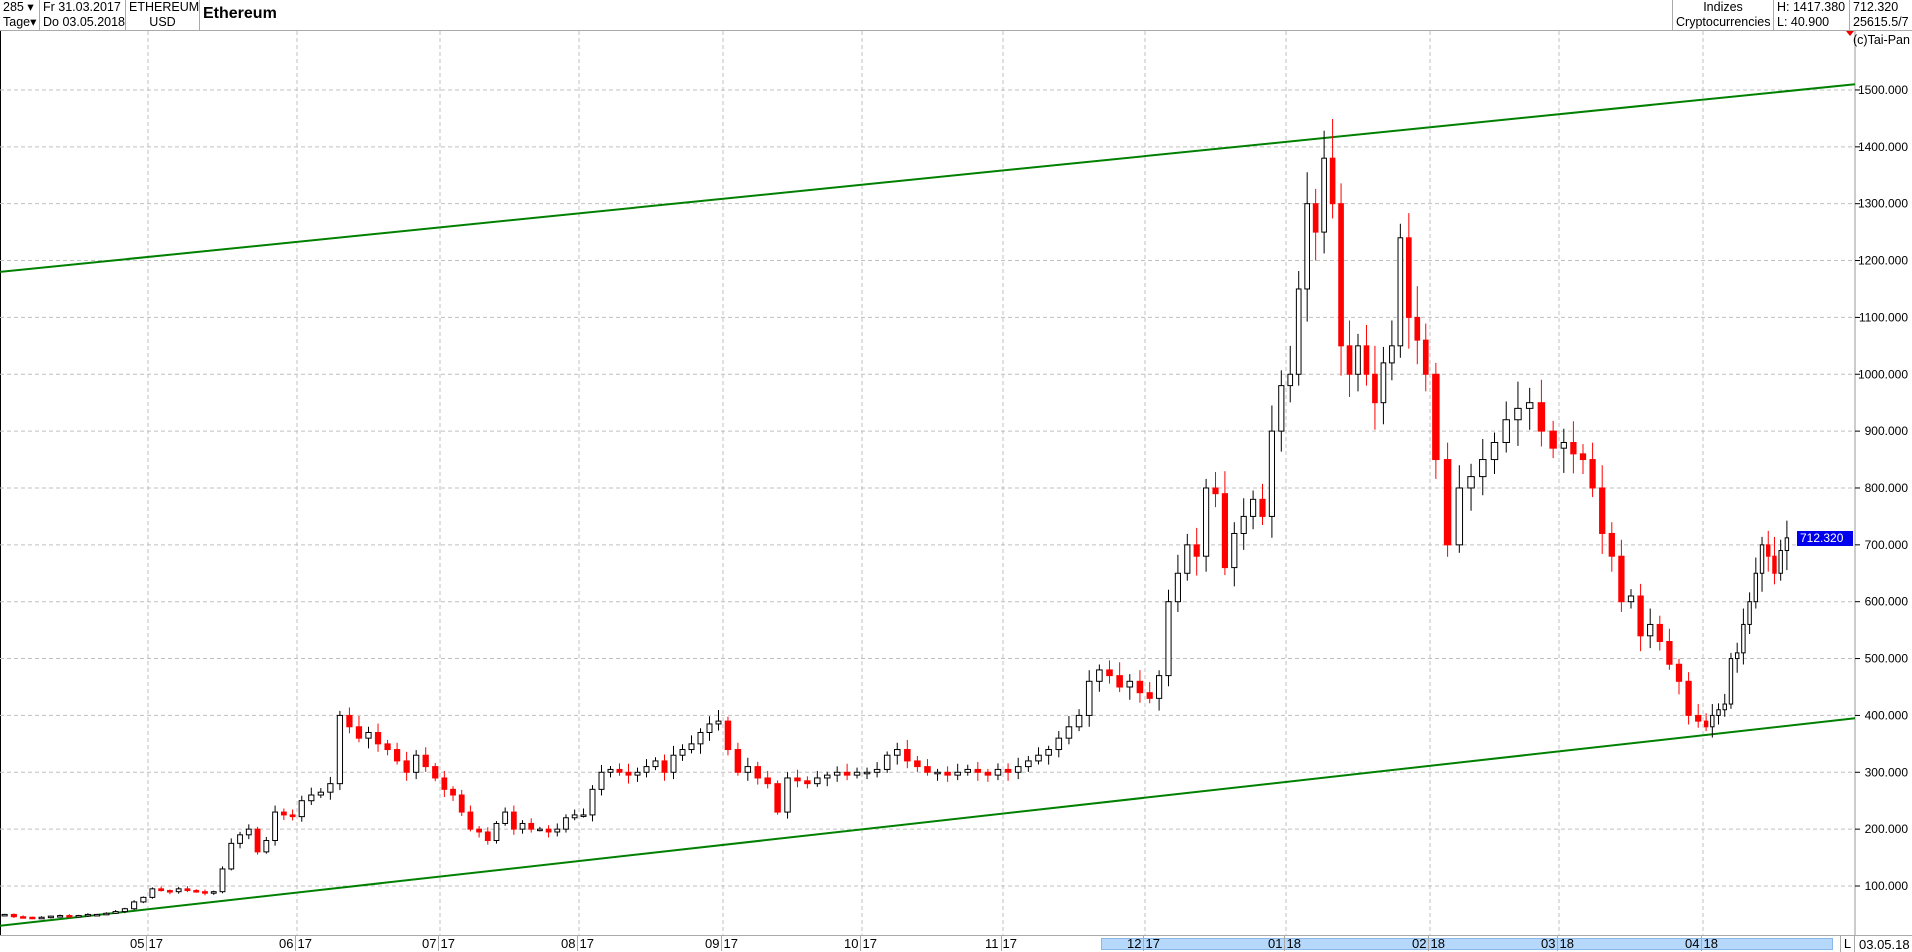 This screenshot has width=1912, height=952. What do you see at coordinates (1887, 431) in the screenshot?
I see `y-tick-label: 900.000` at bounding box center [1887, 431].